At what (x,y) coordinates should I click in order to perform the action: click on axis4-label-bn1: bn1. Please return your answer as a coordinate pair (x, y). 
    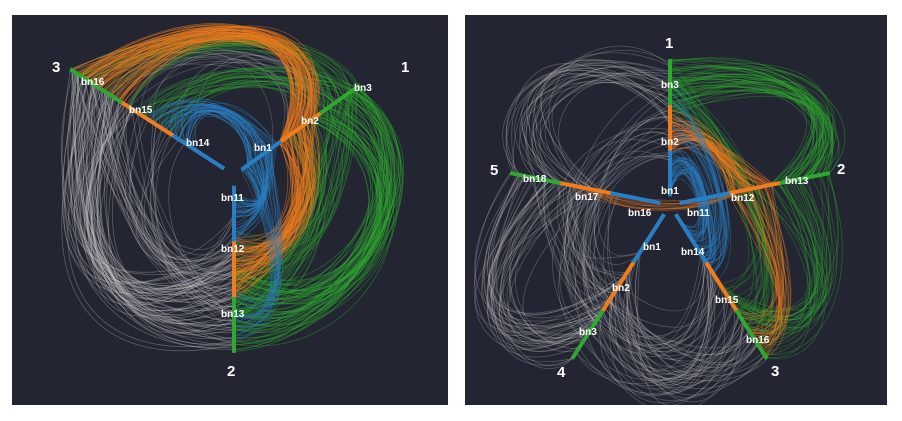
    Looking at the image, I should click on (652, 247).